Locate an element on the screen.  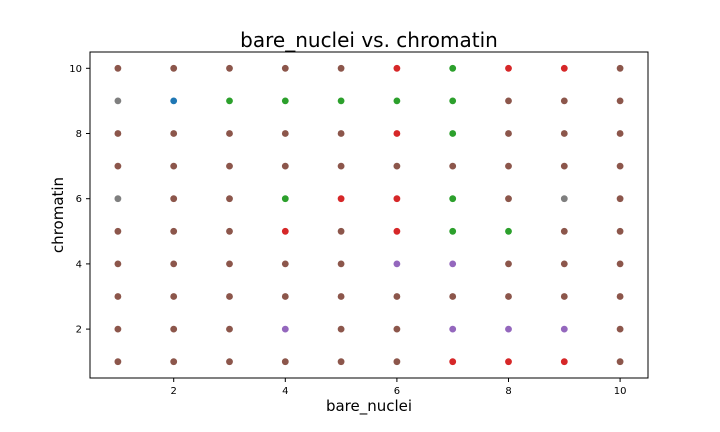
x-tick-label: 4 is located at coordinates (285, 391).